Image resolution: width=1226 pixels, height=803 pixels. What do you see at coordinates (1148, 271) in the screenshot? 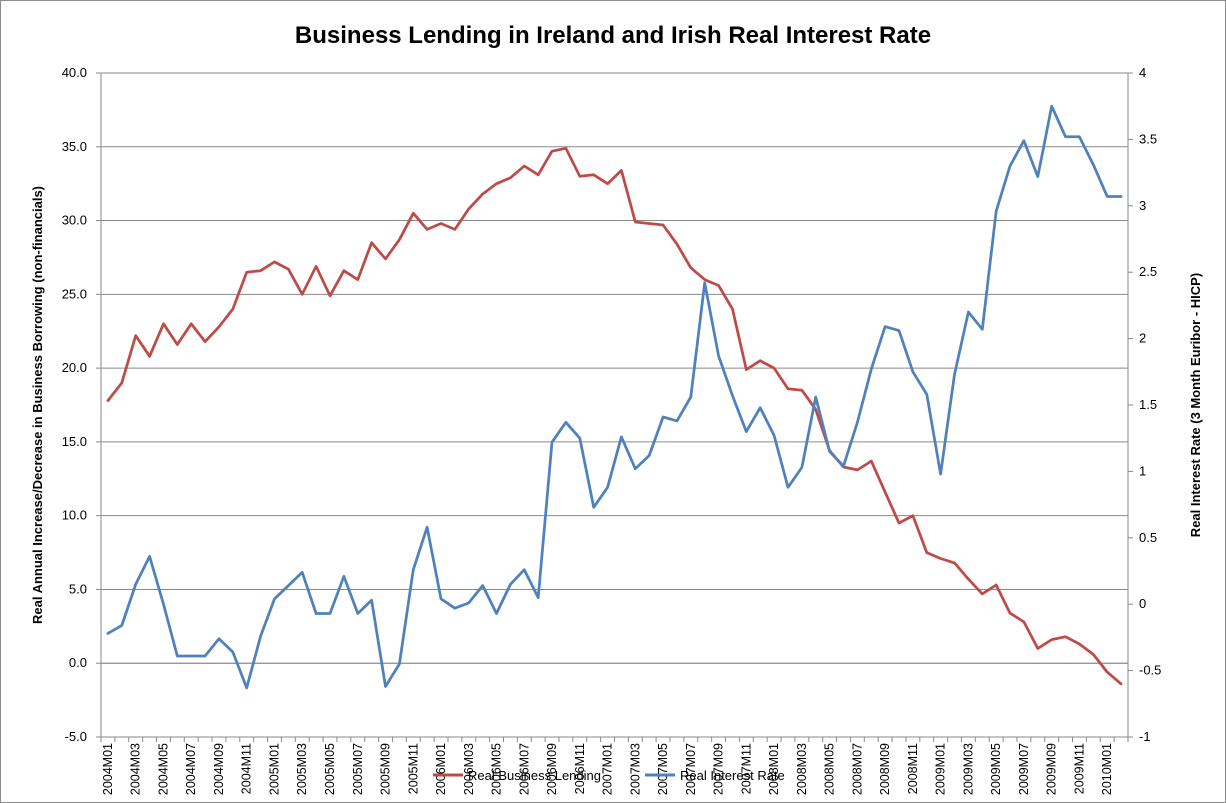
I see `right-tick-label: 2.5` at bounding box center [1148, 271].